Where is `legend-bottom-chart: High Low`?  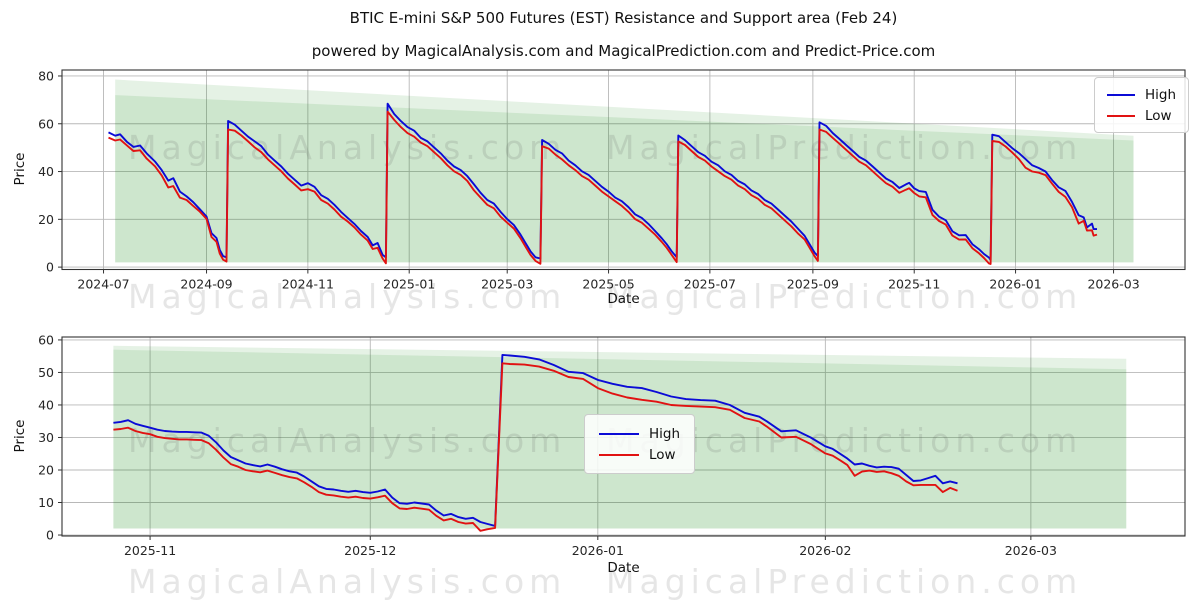
legend-bottom-chart: High Low is located at coordinates (640, 444).